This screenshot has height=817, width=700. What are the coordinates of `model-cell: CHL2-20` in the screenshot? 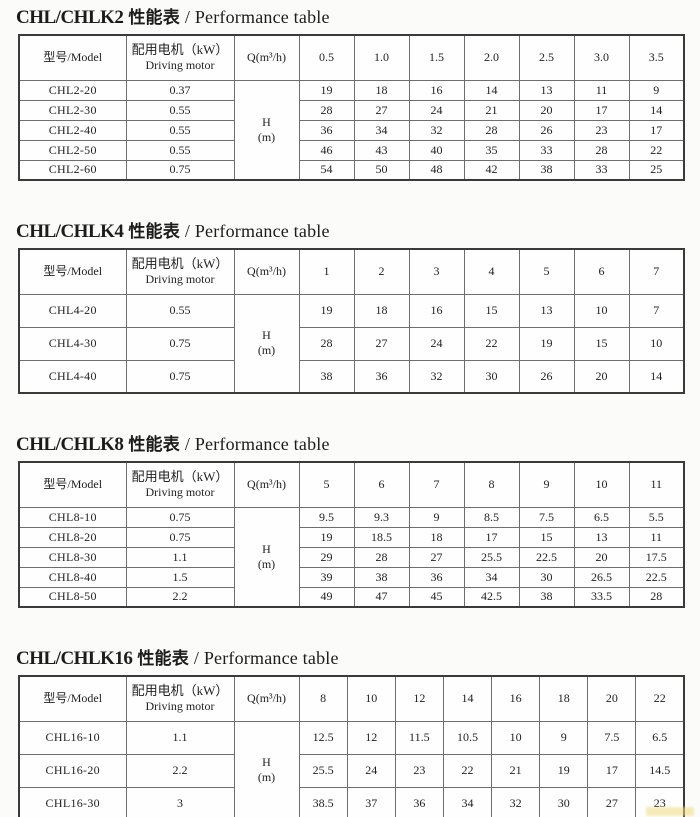 It's located at (72, 90).